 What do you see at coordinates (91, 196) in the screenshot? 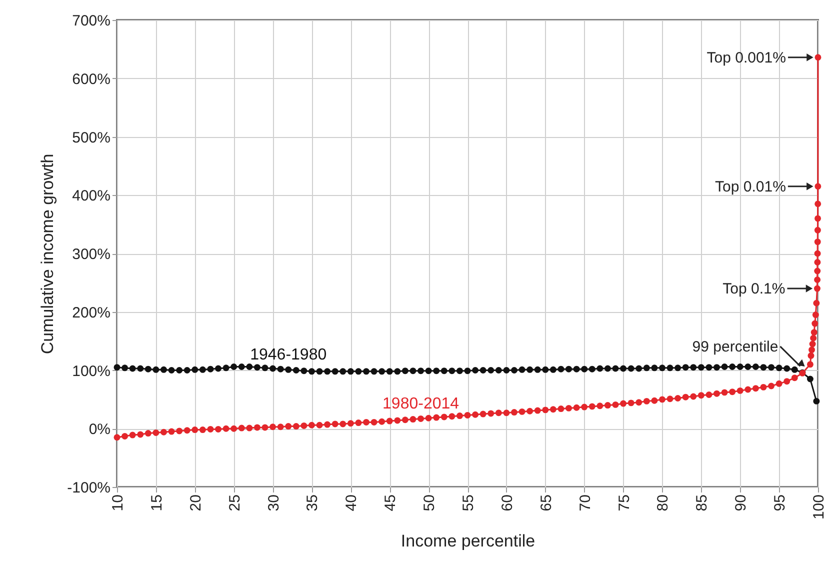
I see `y-tick-label: 400%` at bounding box center [91, 196].